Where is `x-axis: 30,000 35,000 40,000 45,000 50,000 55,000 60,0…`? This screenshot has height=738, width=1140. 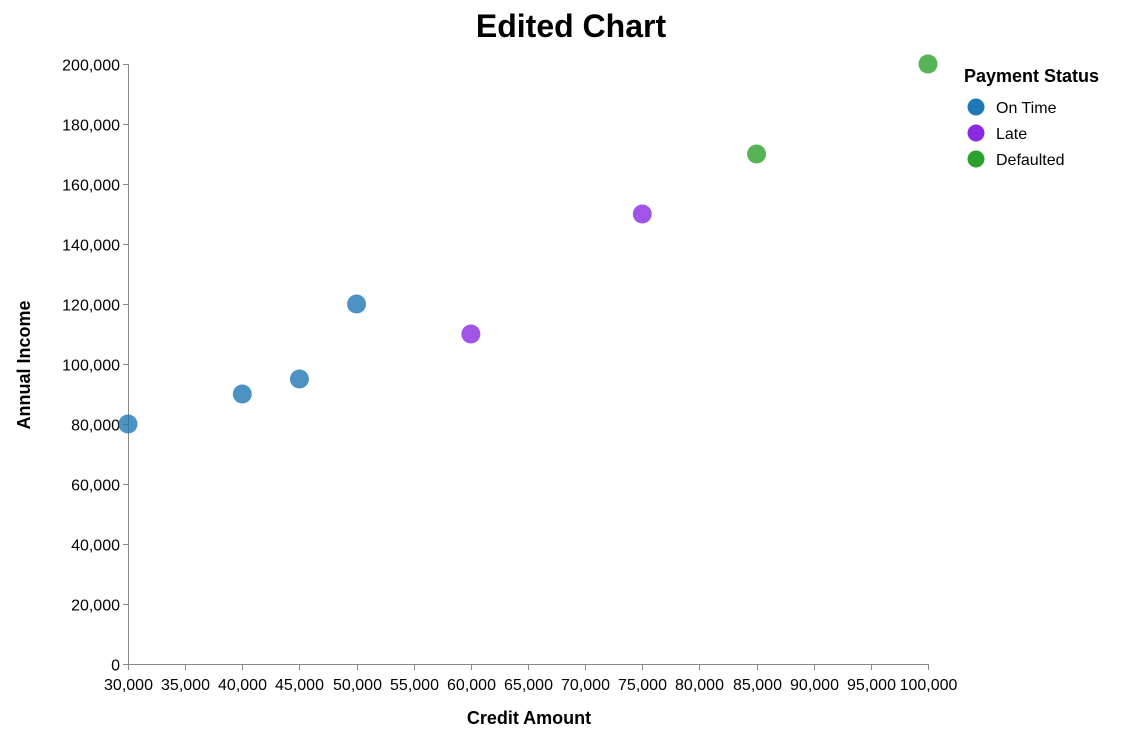
x-axis: 30,000 35,000 40,000 45,000 50,000 55,000 60,0… is located at coordinates (531, 679).